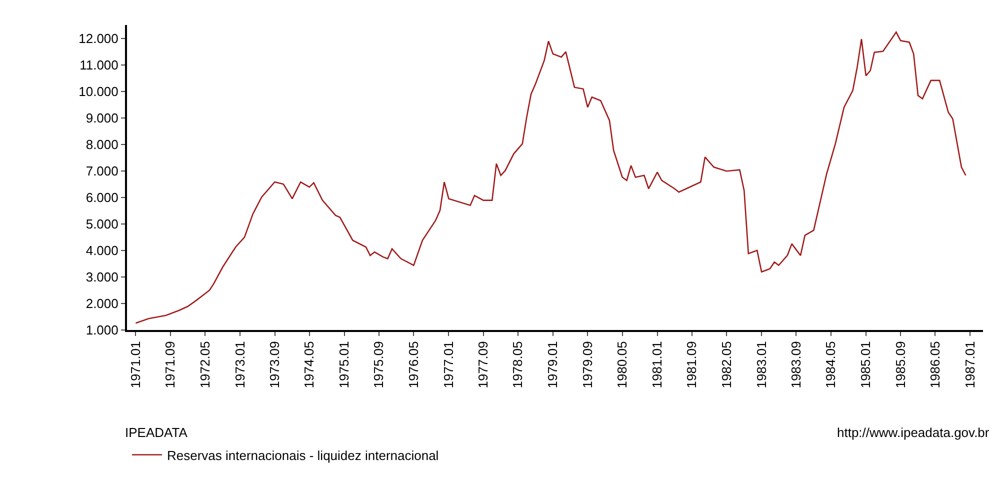 This screenshot has height=482, width=995. Describe the element at coordinates (102, 170) in the screenshot. I see `y-tick-label: 7.000` at that location.